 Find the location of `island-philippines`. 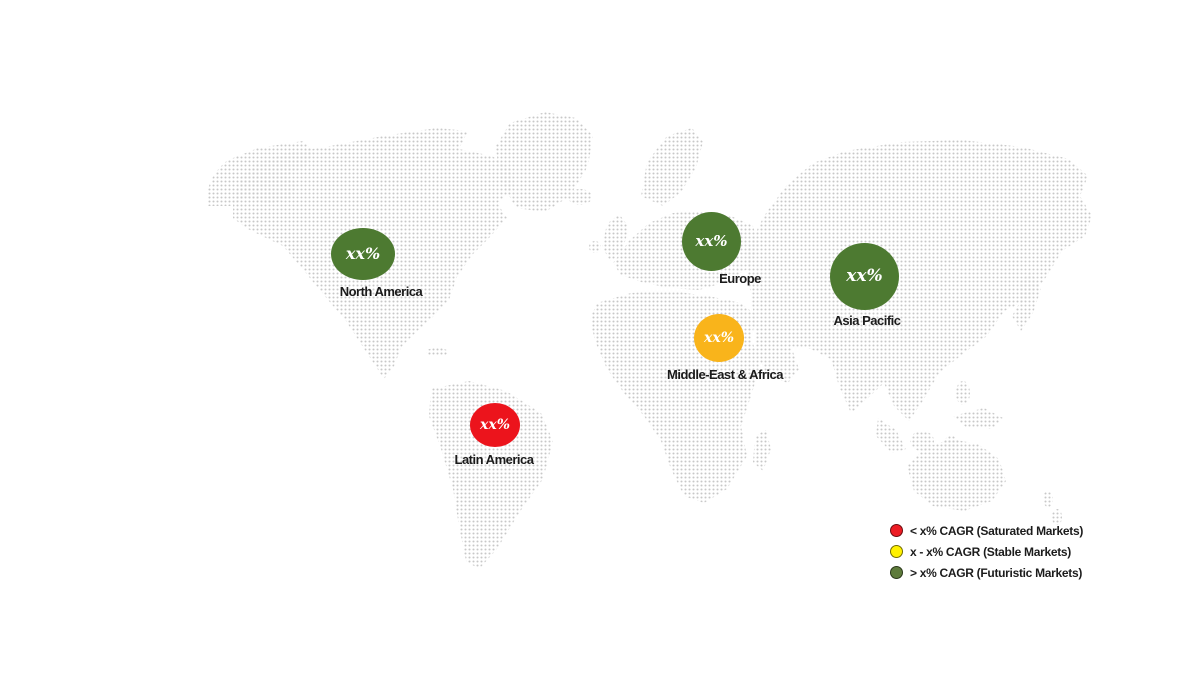

island-philippines is located at coordinates (963, 393).